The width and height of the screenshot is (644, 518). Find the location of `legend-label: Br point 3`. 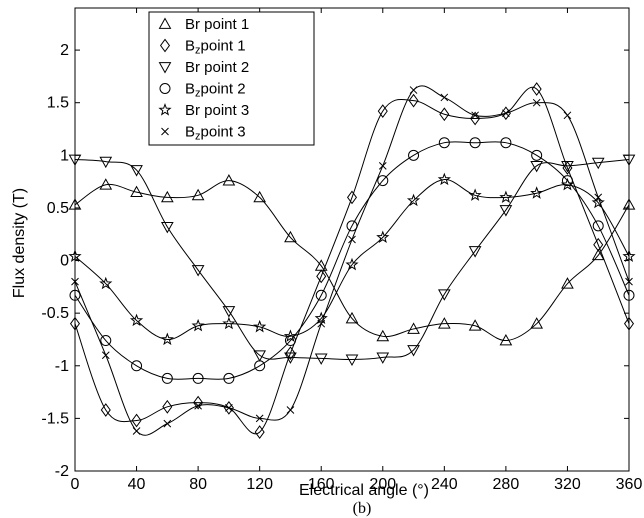

legend-label: Br point 3 is located at coordinates (217, 110).